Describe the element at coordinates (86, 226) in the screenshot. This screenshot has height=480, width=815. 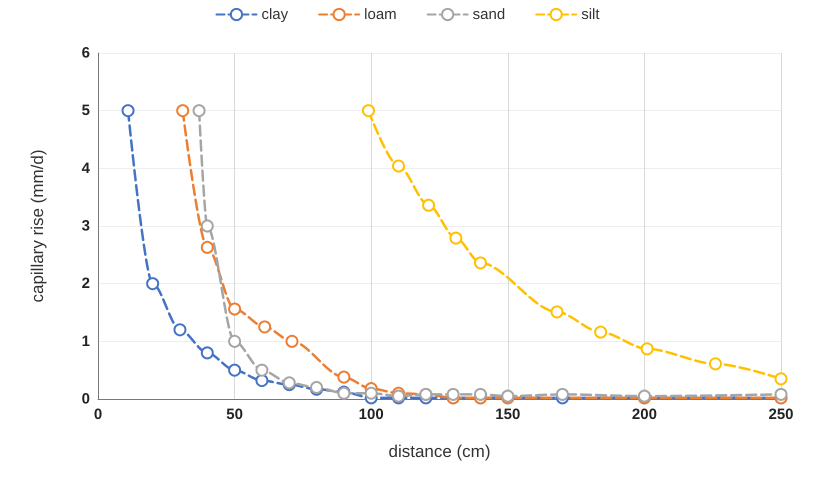
I see `y-tick-label: 3` at that location.